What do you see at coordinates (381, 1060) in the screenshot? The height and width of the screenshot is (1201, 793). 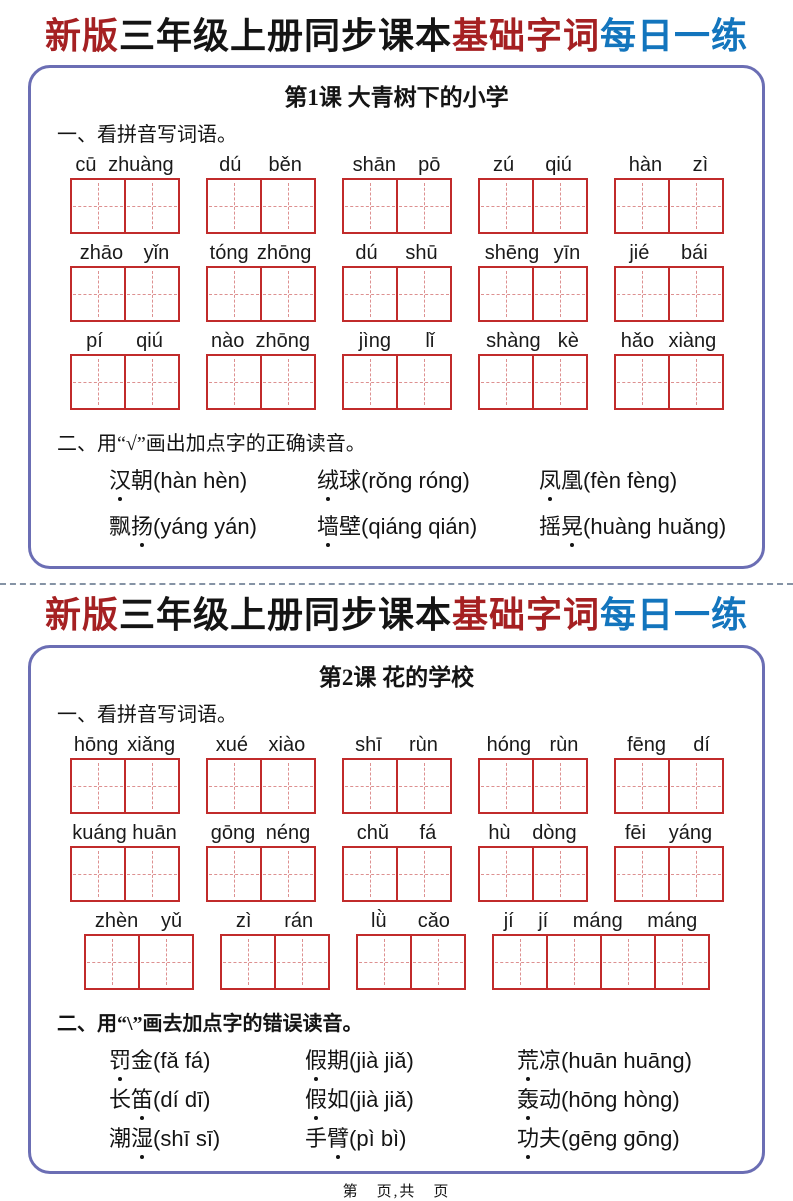 I see `pinyin-options: (jià jiǎ)` at bounding box center [381, 1060].